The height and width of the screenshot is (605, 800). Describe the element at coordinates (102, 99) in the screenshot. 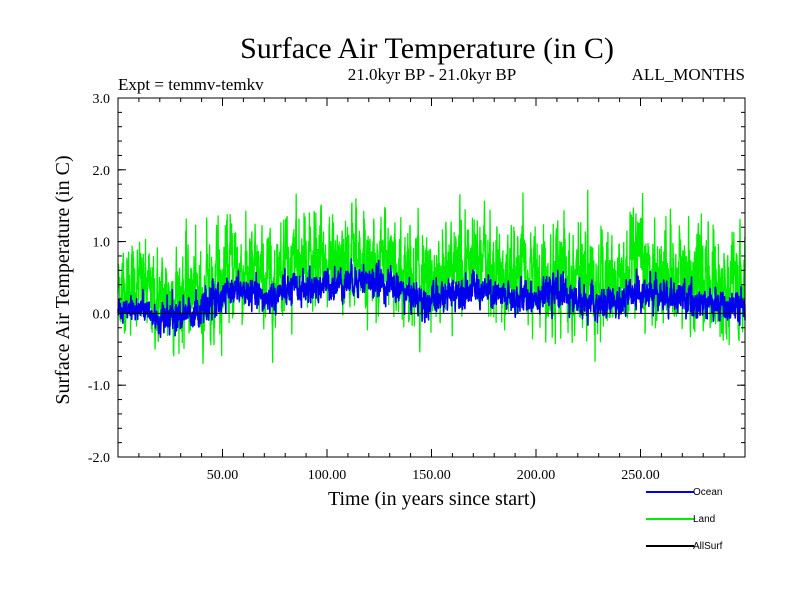

I see `y-tick-label: 3.0` at that location.